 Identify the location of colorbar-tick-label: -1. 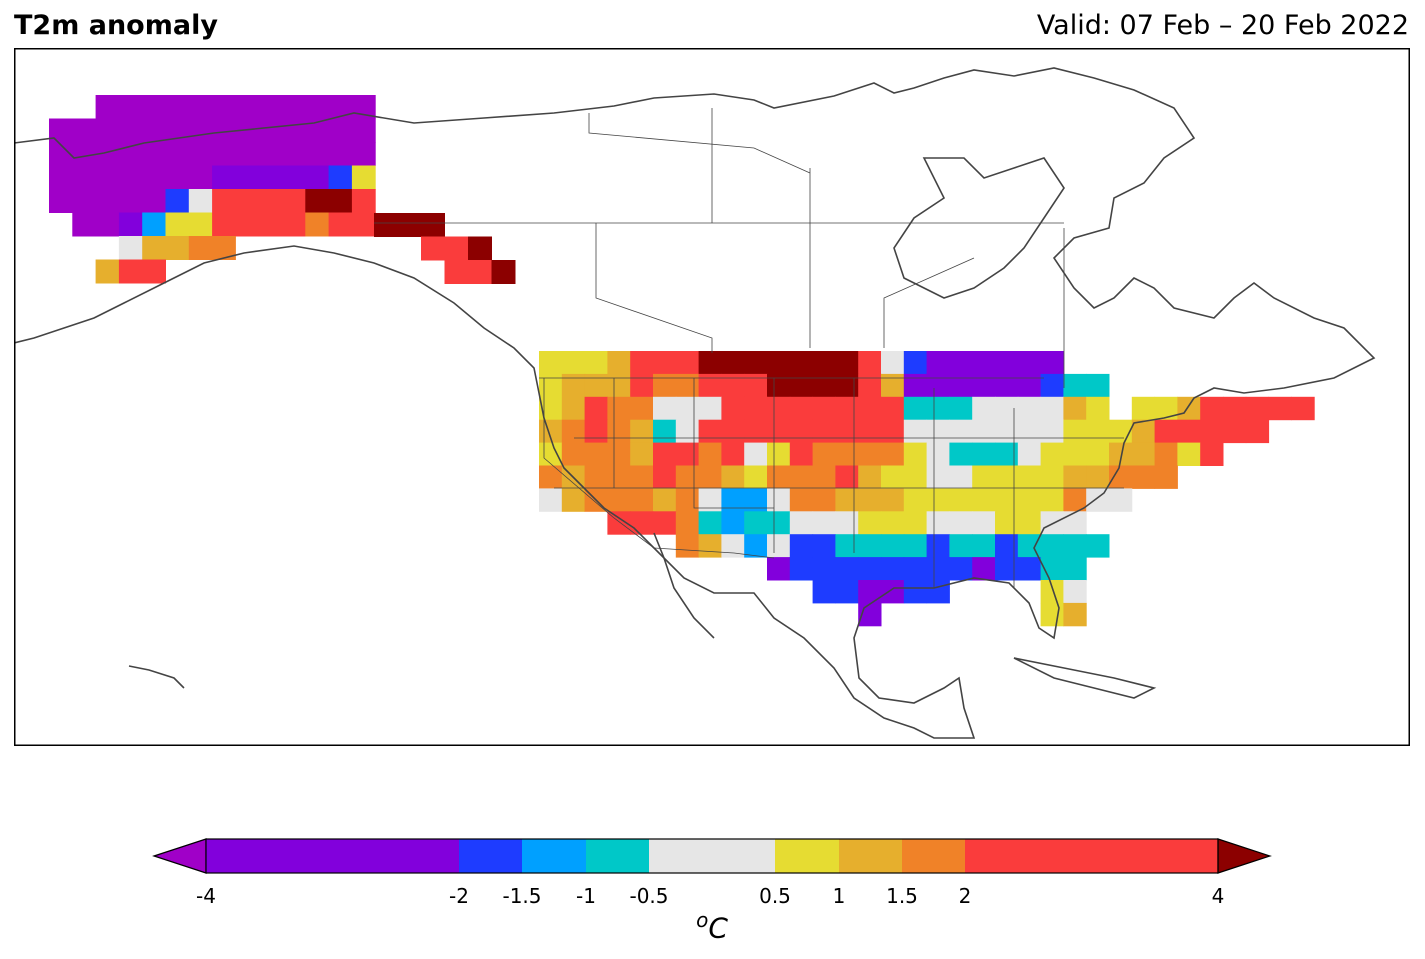
(586, 896).